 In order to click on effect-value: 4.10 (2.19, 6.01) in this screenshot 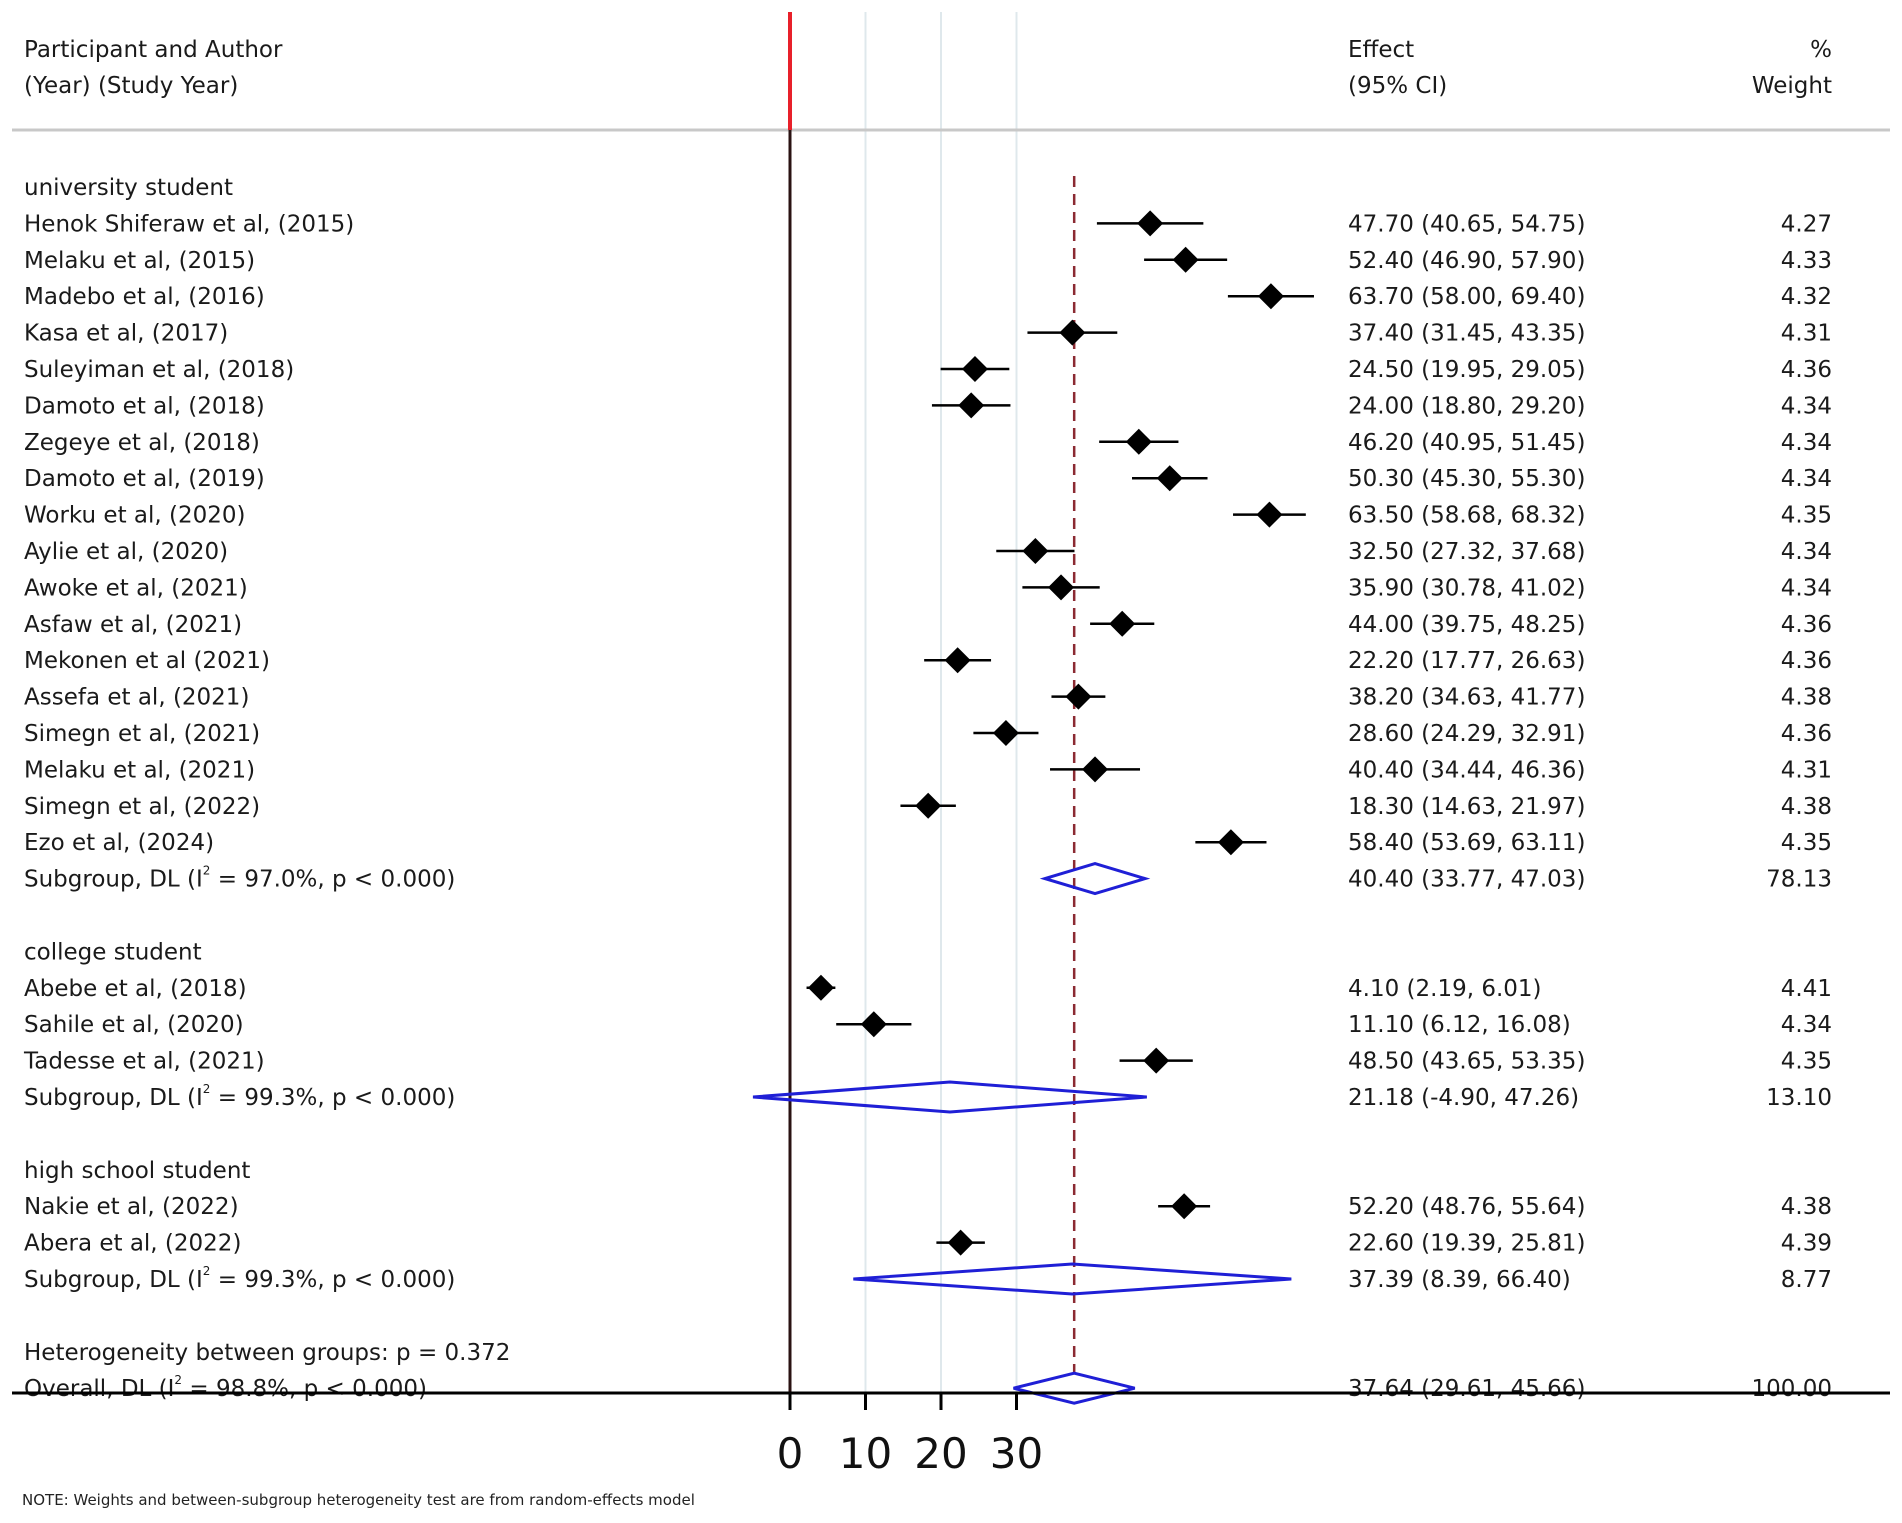, I will do `click(1445, 989)`.